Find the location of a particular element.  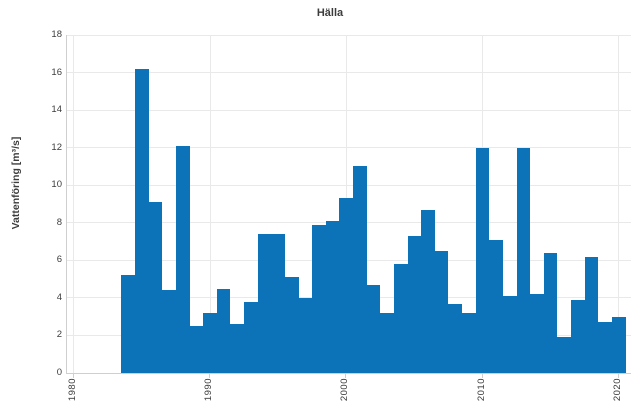

y-tick-label: 10 is located at coordinates (56, 185).